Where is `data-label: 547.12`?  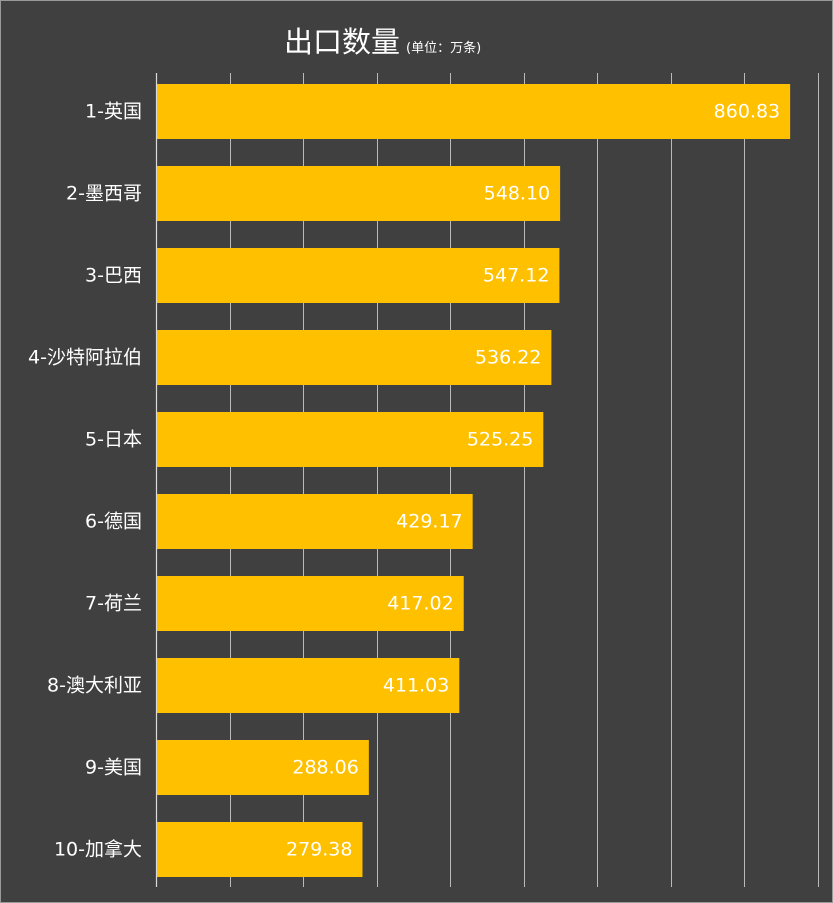 data-label: 547.12 is located at coordinates (516, 276).